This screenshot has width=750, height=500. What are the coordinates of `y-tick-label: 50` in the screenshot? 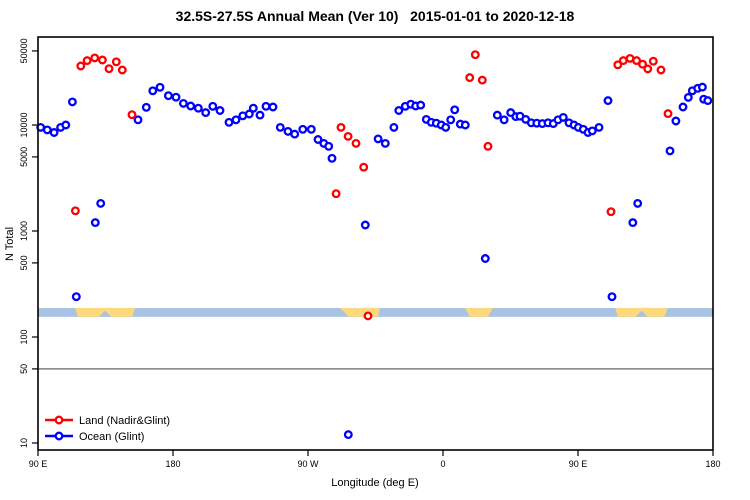 It's located at (24, 369).